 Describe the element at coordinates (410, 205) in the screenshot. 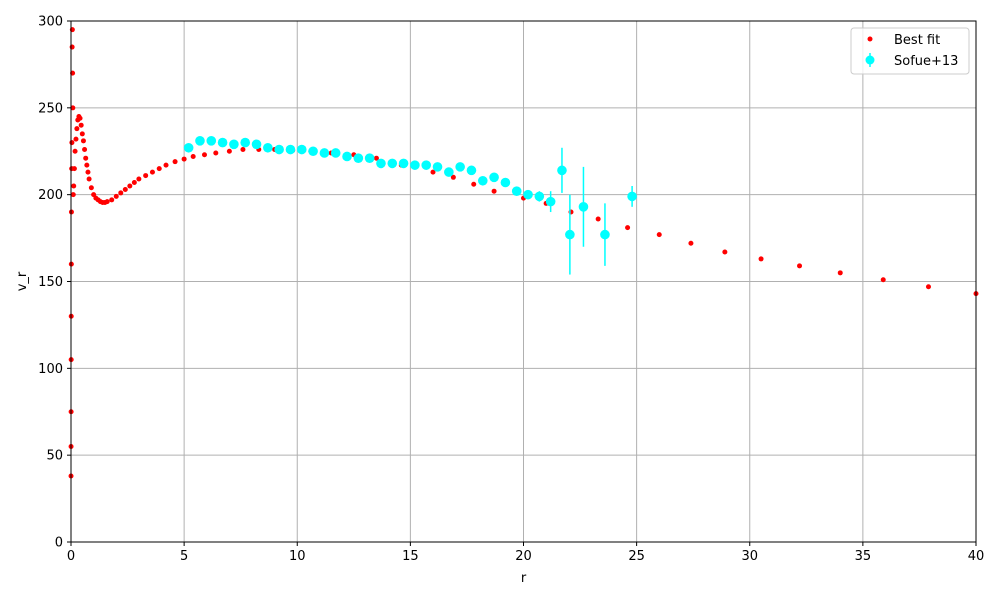

I see `series-sofue13` at that location.